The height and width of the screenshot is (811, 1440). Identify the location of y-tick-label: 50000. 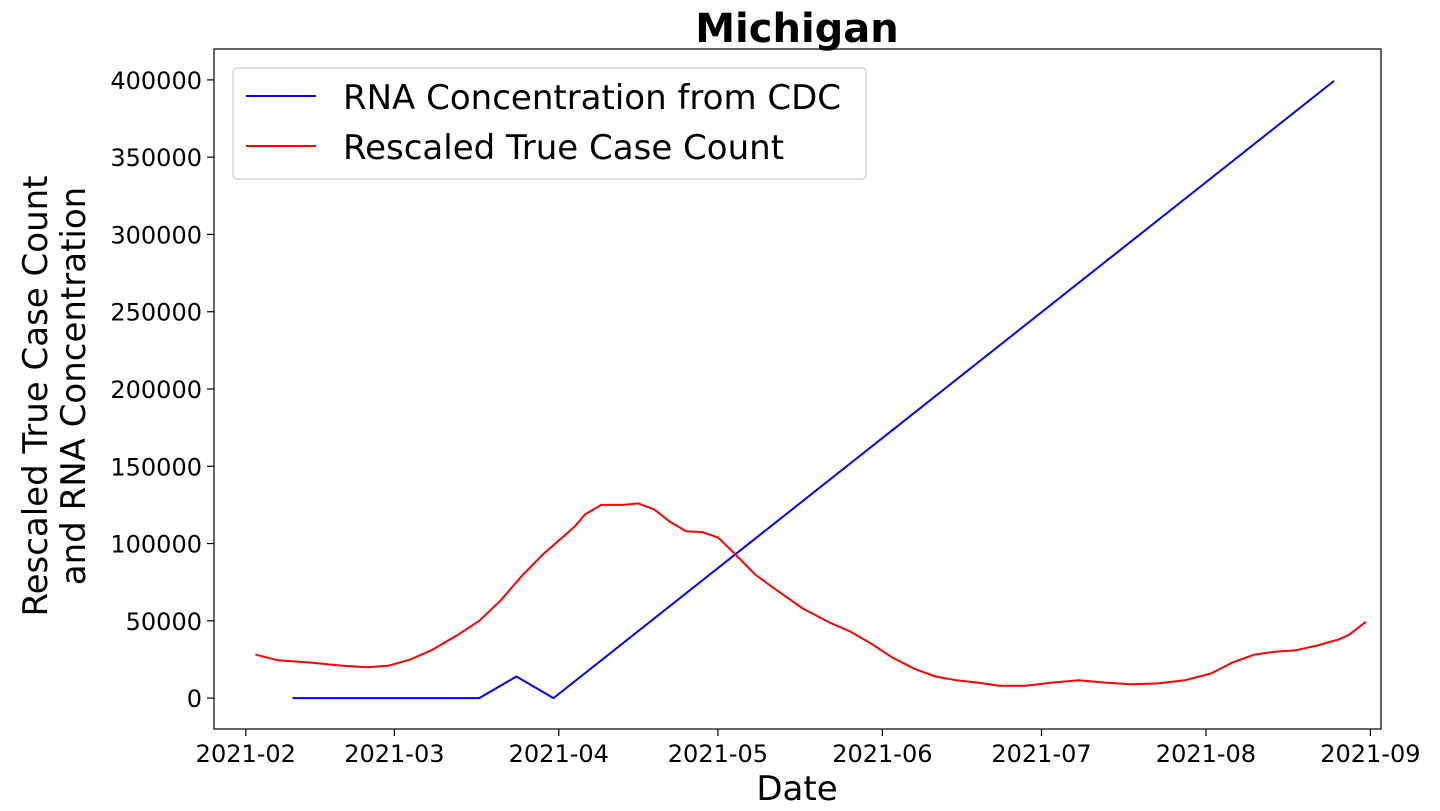
(164, 622).